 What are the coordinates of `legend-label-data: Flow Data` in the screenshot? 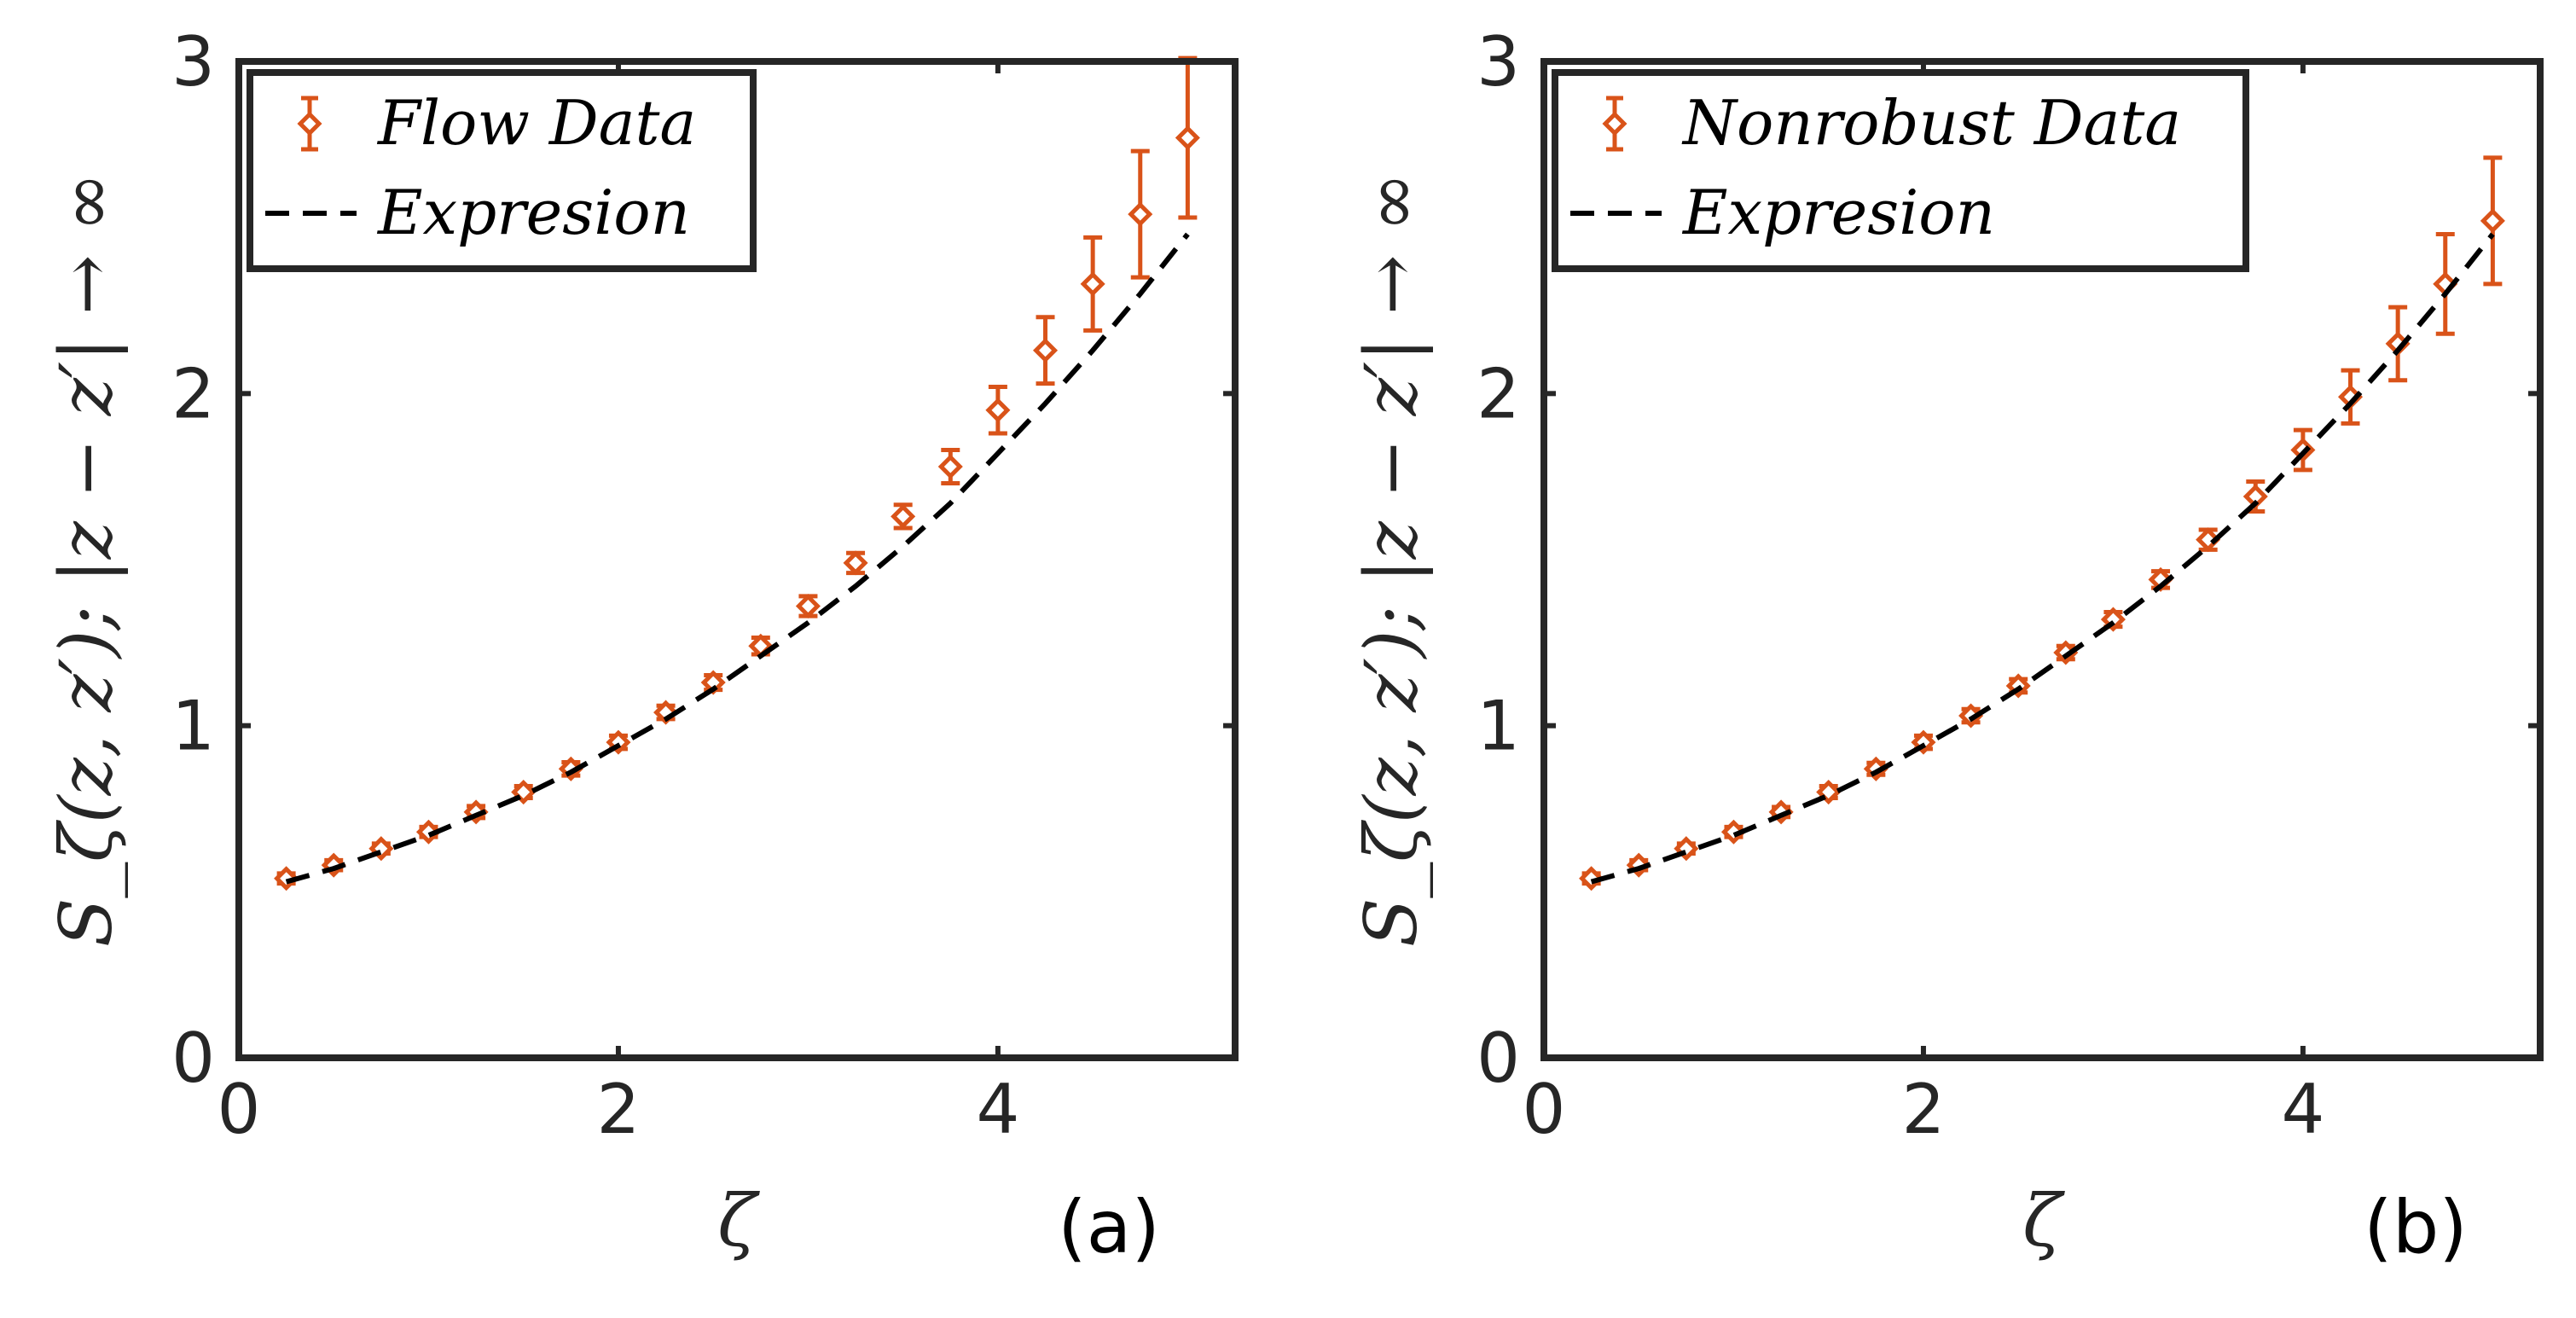 It's located at (536, 123).